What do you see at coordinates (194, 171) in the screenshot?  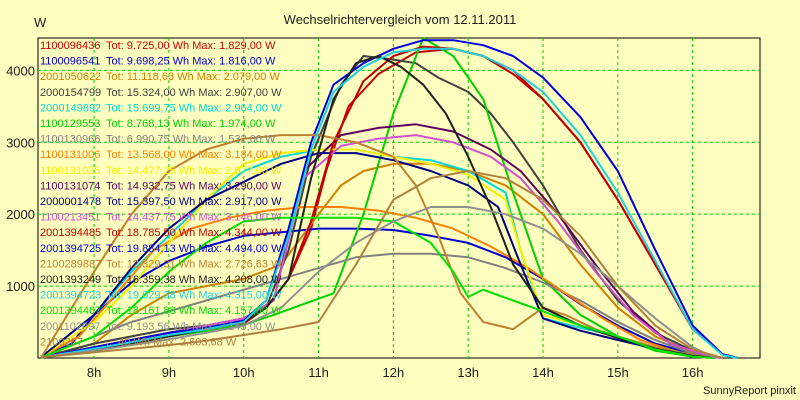 I see `legend-text: Tot: 14.477,25 Wh Max: 2.677,00 W` at bounding box center [194, 171].